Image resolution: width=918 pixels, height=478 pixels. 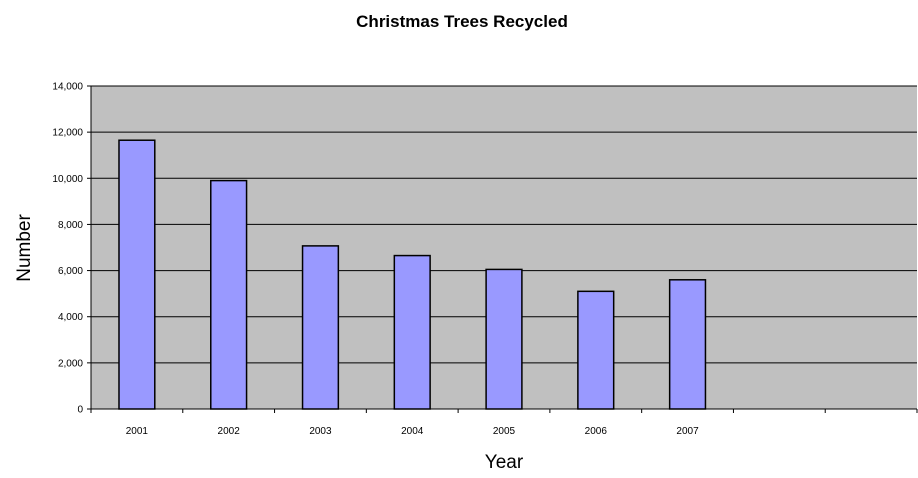 I want to click on y-tick-label: 0, so click(x=80, y=410).